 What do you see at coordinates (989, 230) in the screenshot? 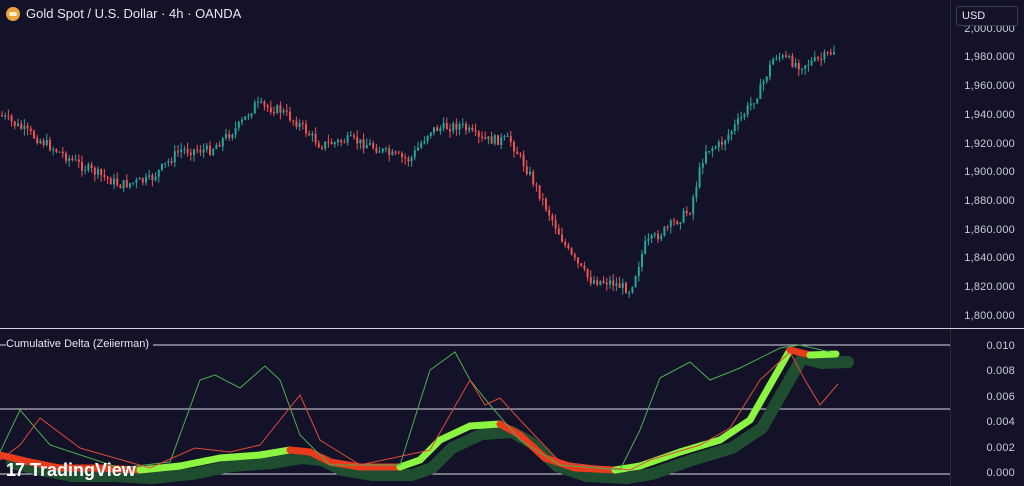
I see `price-tick: 1,860.000` at bounding box center [989, 230].